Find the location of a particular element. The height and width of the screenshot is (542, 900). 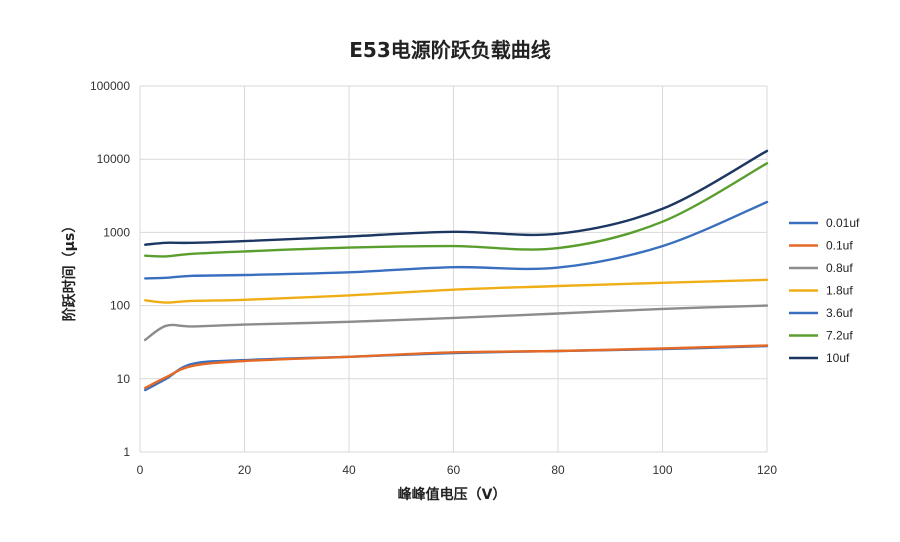

y-tick-label: 10 is located at coordinates (124, 379).